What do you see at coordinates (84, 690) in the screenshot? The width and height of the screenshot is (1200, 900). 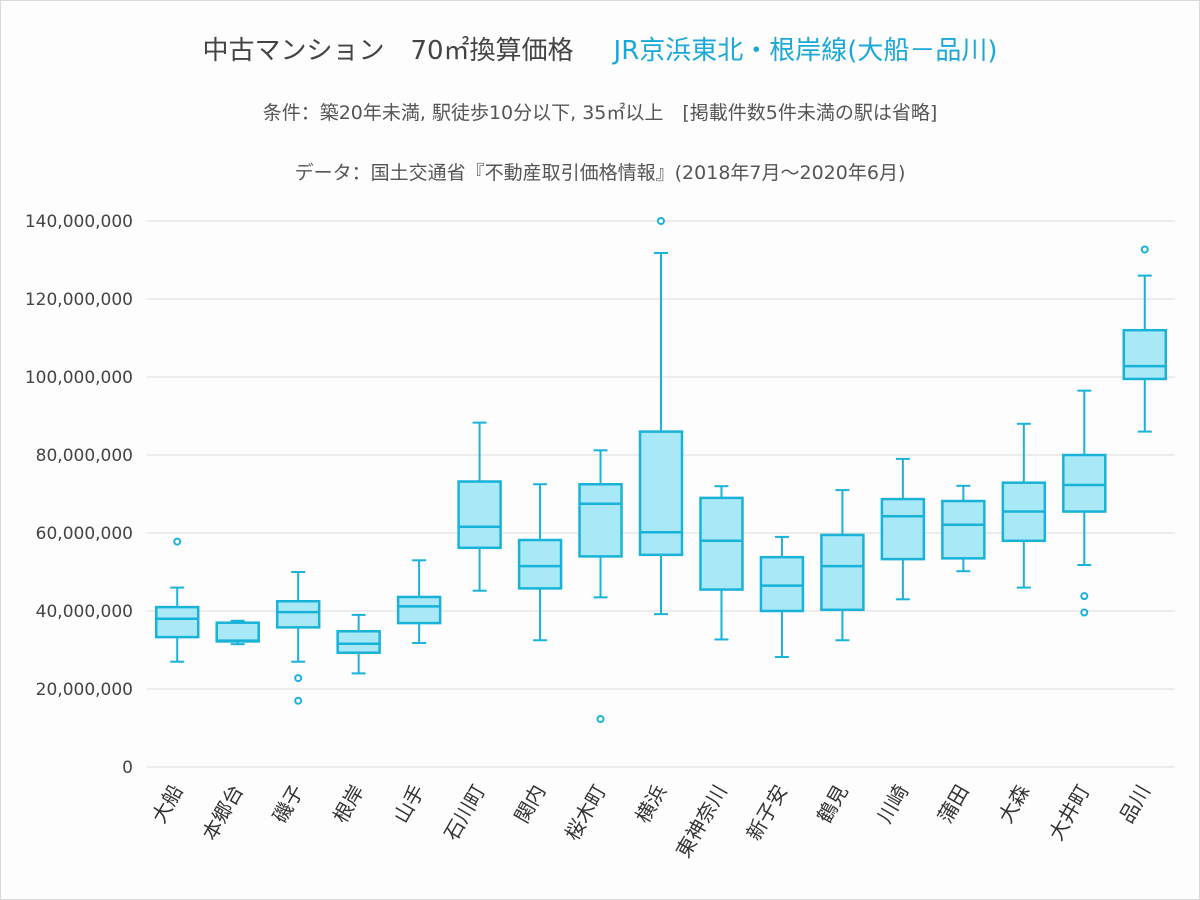 I see `y-tick-label: 20,000,000` at bounding box center [84, 690].